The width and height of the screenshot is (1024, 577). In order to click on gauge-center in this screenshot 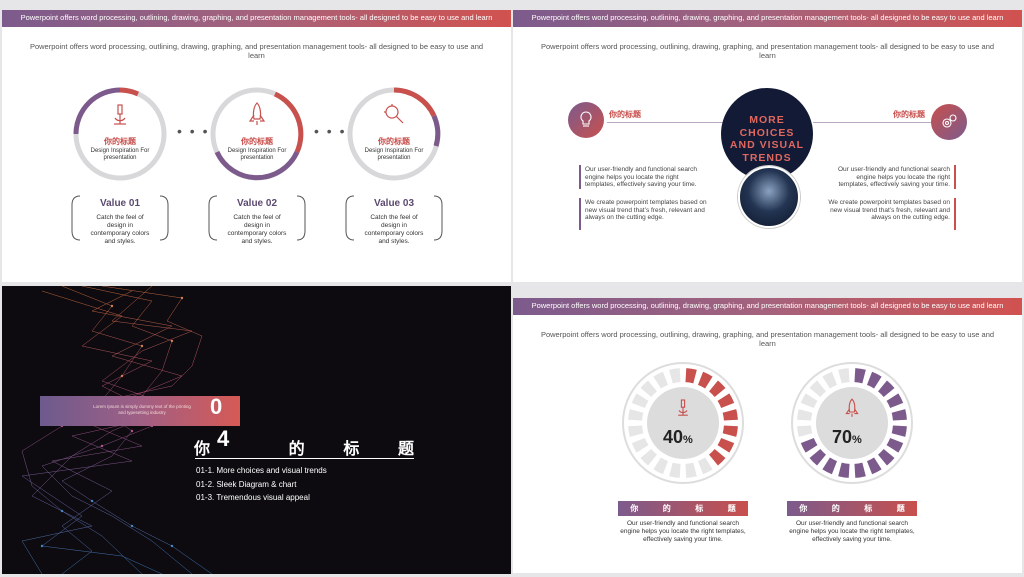, I will do `click(683, 423)`.